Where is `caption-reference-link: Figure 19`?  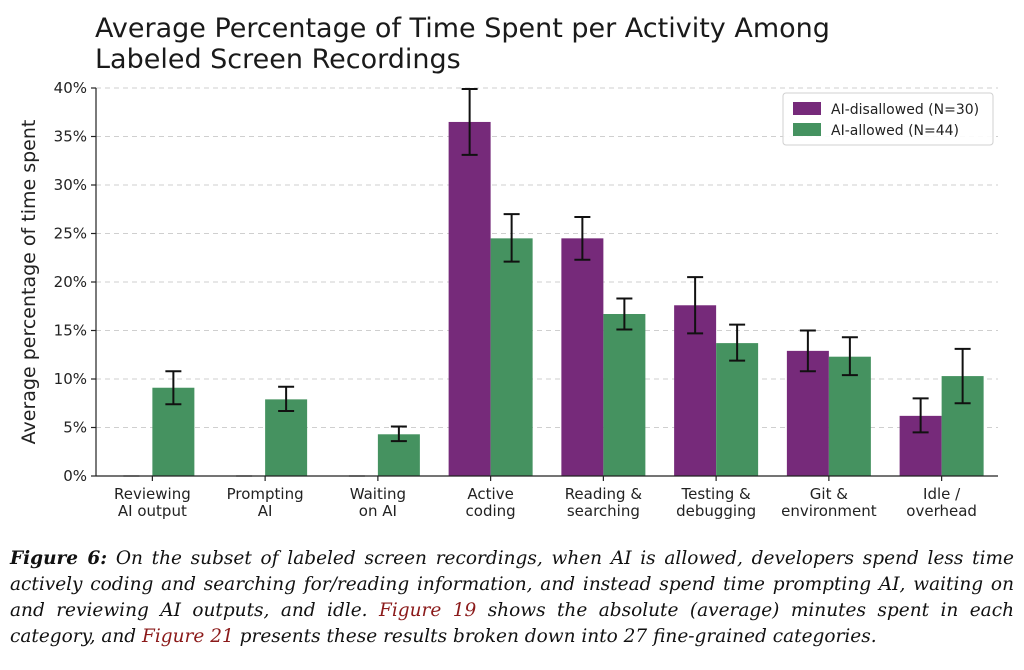
caption-reference-link: Figure 19 is located at coordinates (427, 610).